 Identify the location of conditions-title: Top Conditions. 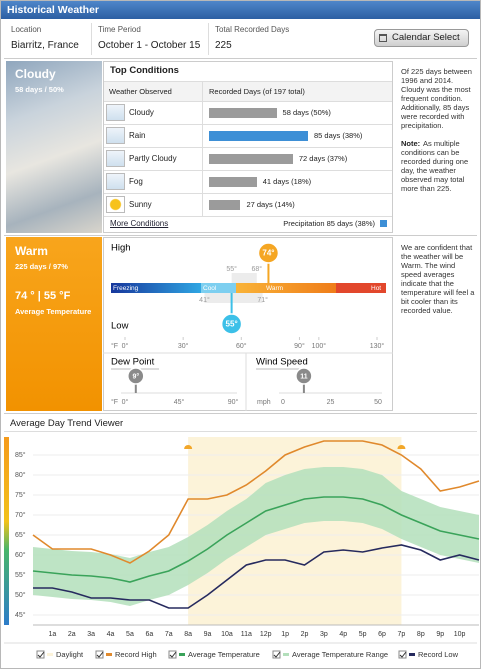
(144, 70).